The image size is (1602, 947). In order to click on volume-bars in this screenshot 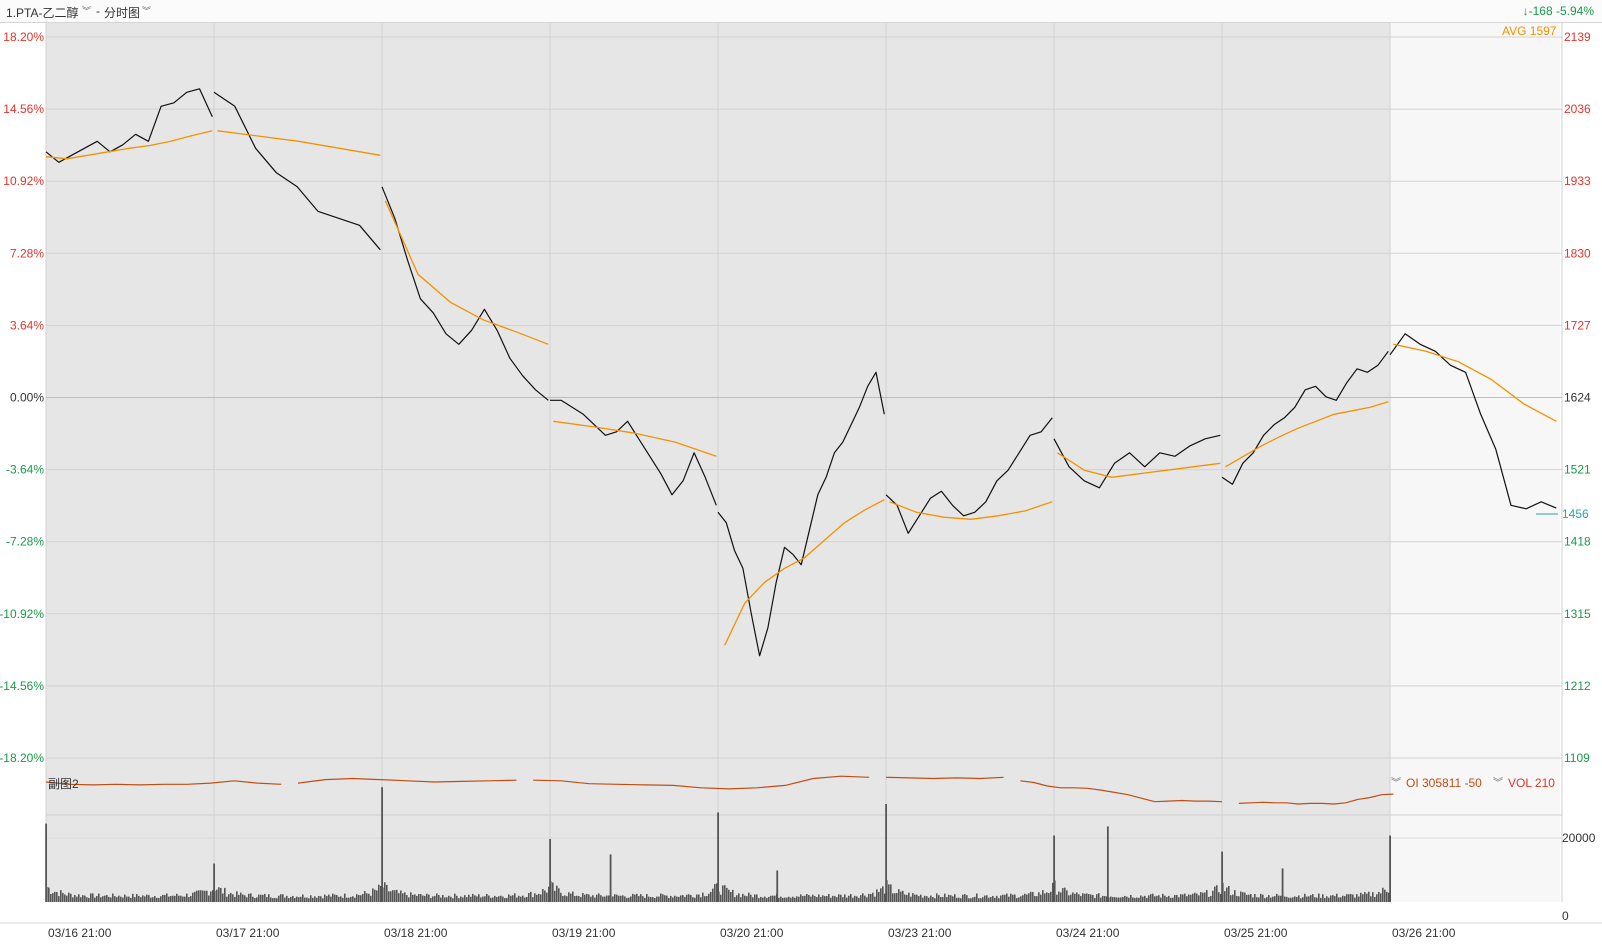, I will do `click(718, 844)`.